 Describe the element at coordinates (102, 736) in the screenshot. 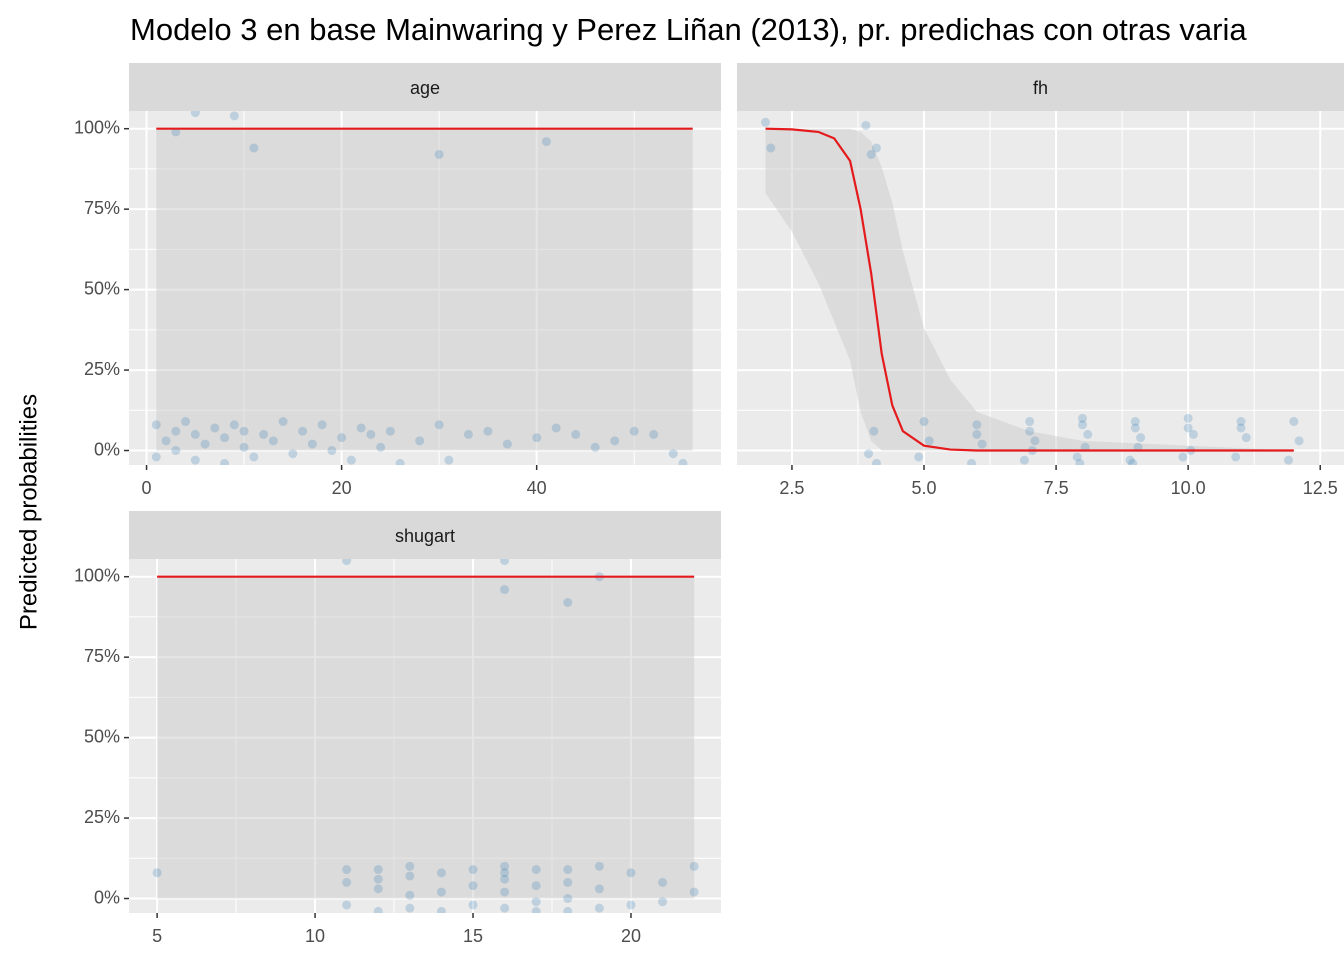

I see `y-tick-label: 50%` at that location.